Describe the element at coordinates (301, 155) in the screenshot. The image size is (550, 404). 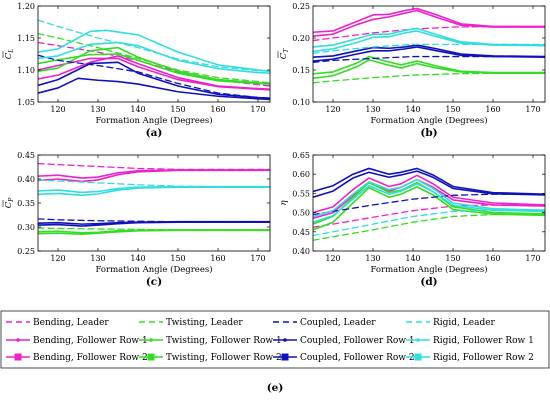
I see `y-tick-label: 0.65` at that location.